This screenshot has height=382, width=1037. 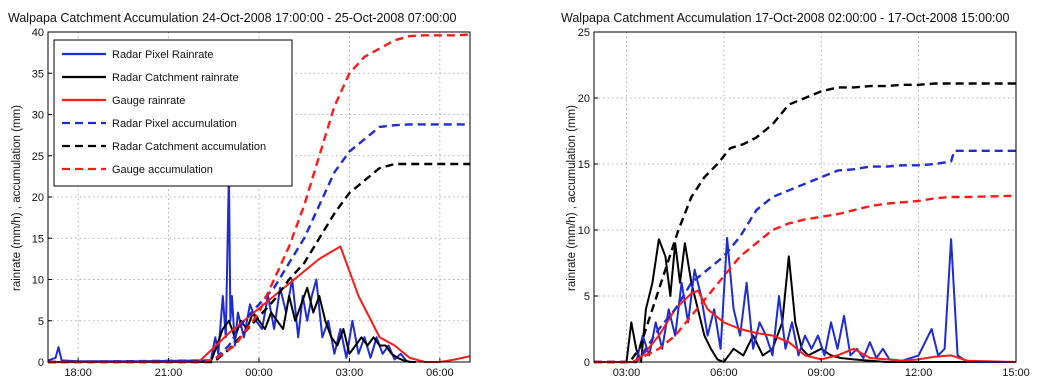 I want to click on legend-label: Radar Pixel Rainrate, so click(x=163, y=55).